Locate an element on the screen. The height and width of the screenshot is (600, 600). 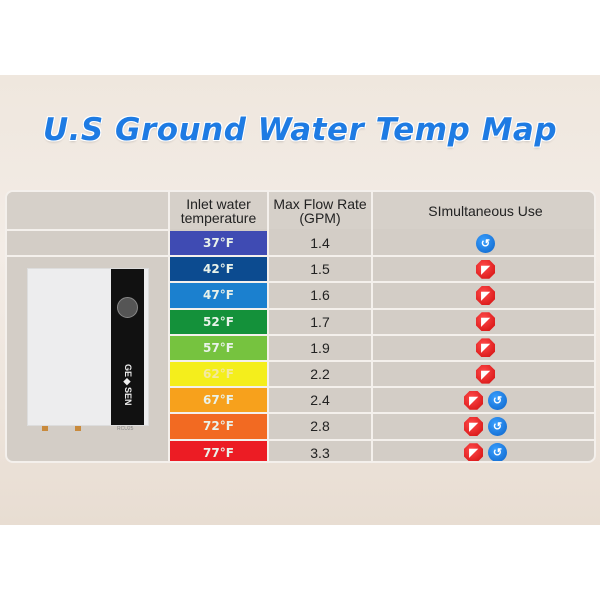
temp-cell: 72°F is located at coordinates (218, 426).